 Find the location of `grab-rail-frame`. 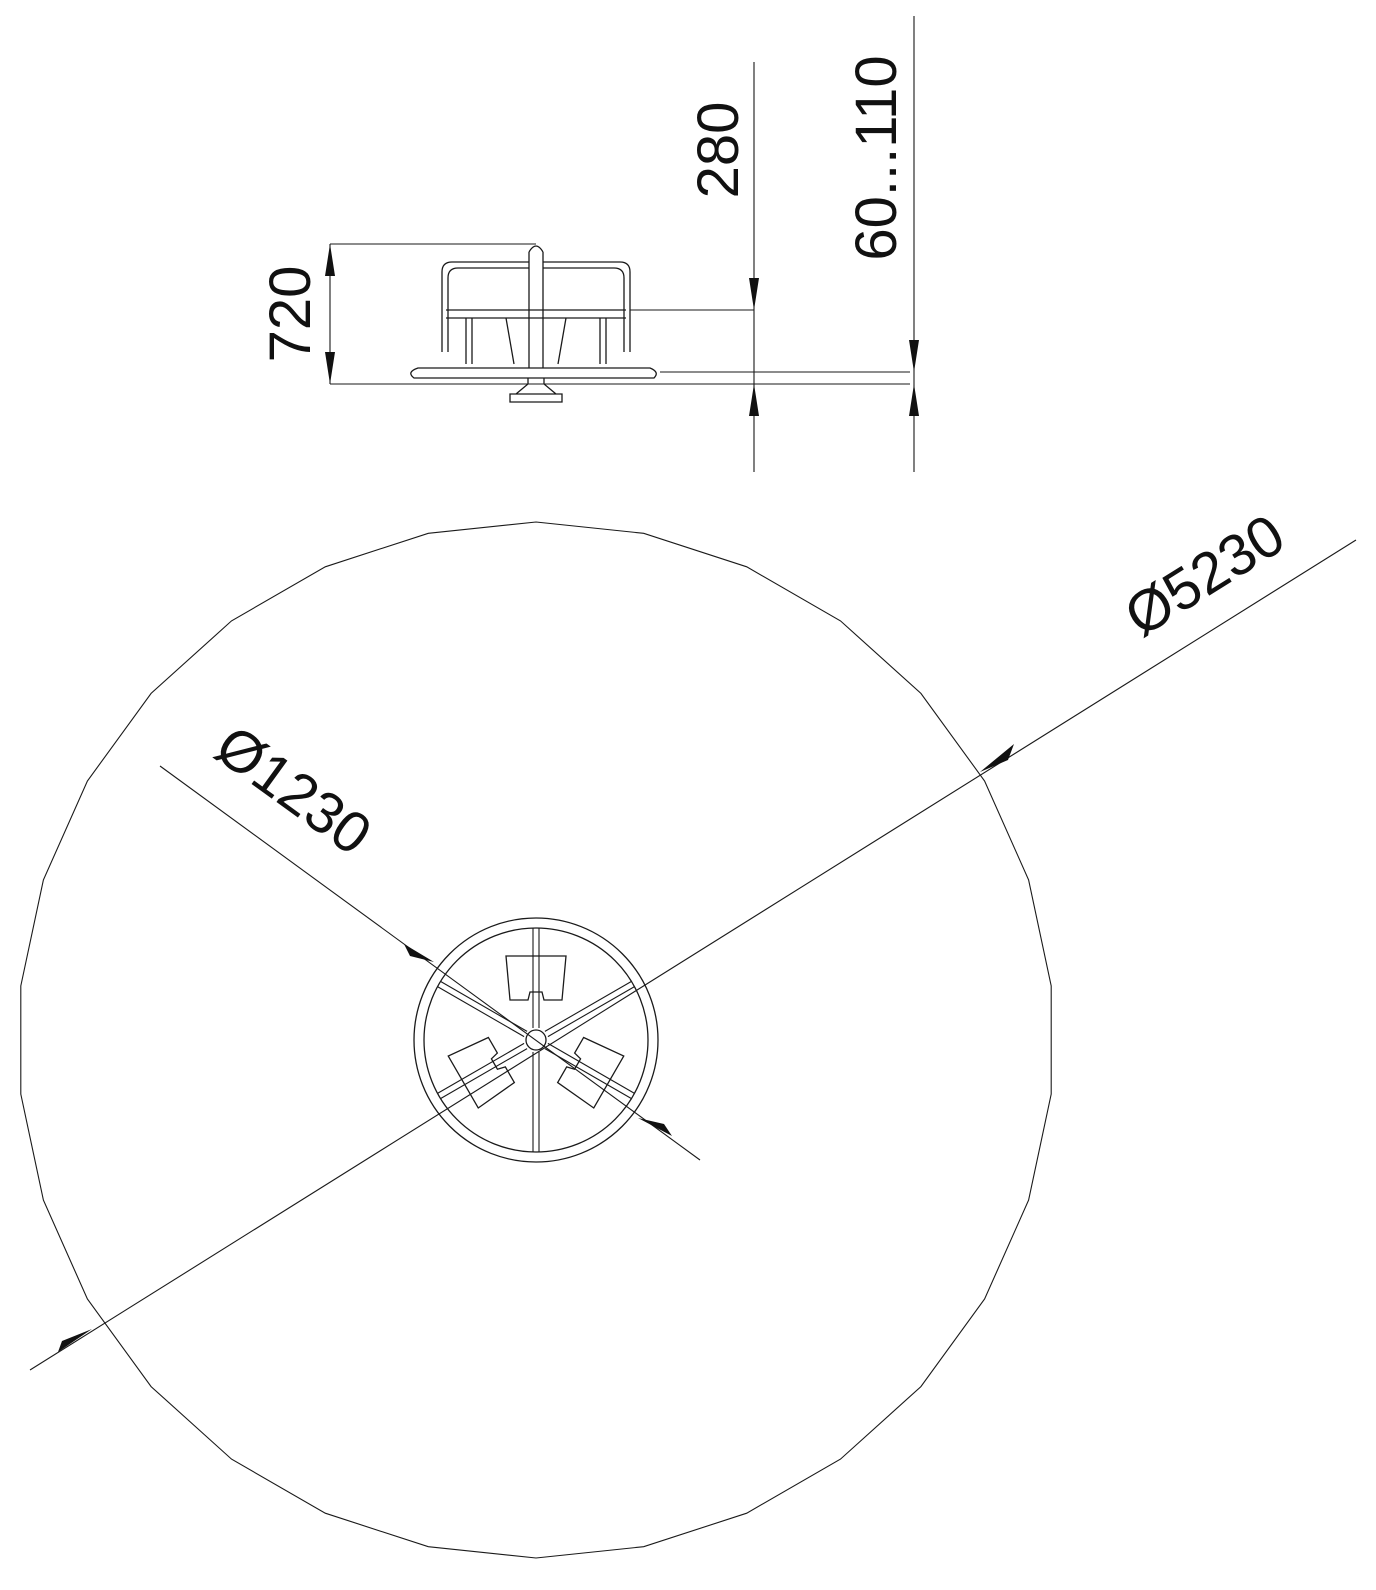

grab-rail-frame is located at coordinates (536, 306).